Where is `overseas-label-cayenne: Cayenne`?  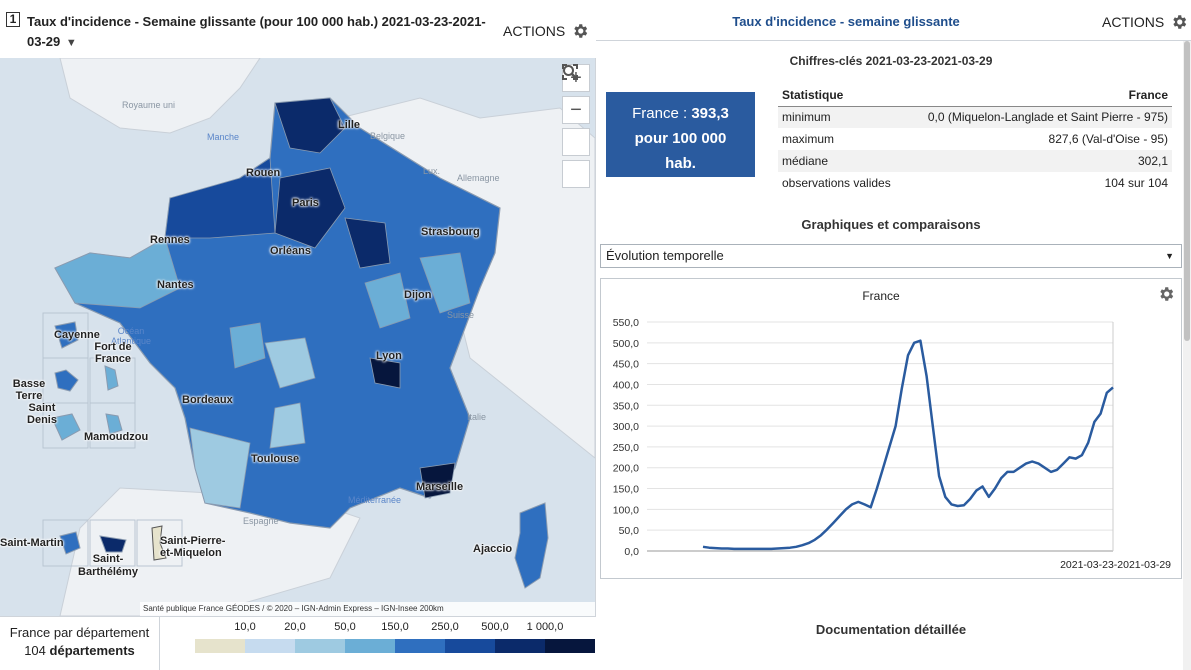 overseas-label-cayenne: Cayenne is located at coordinates (77, 335).